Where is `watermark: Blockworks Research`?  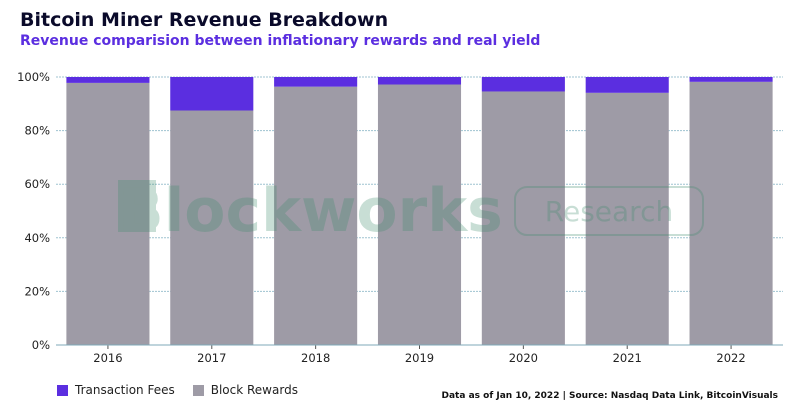
watermark: Blockworks Research is located at coordinates (411, 211).